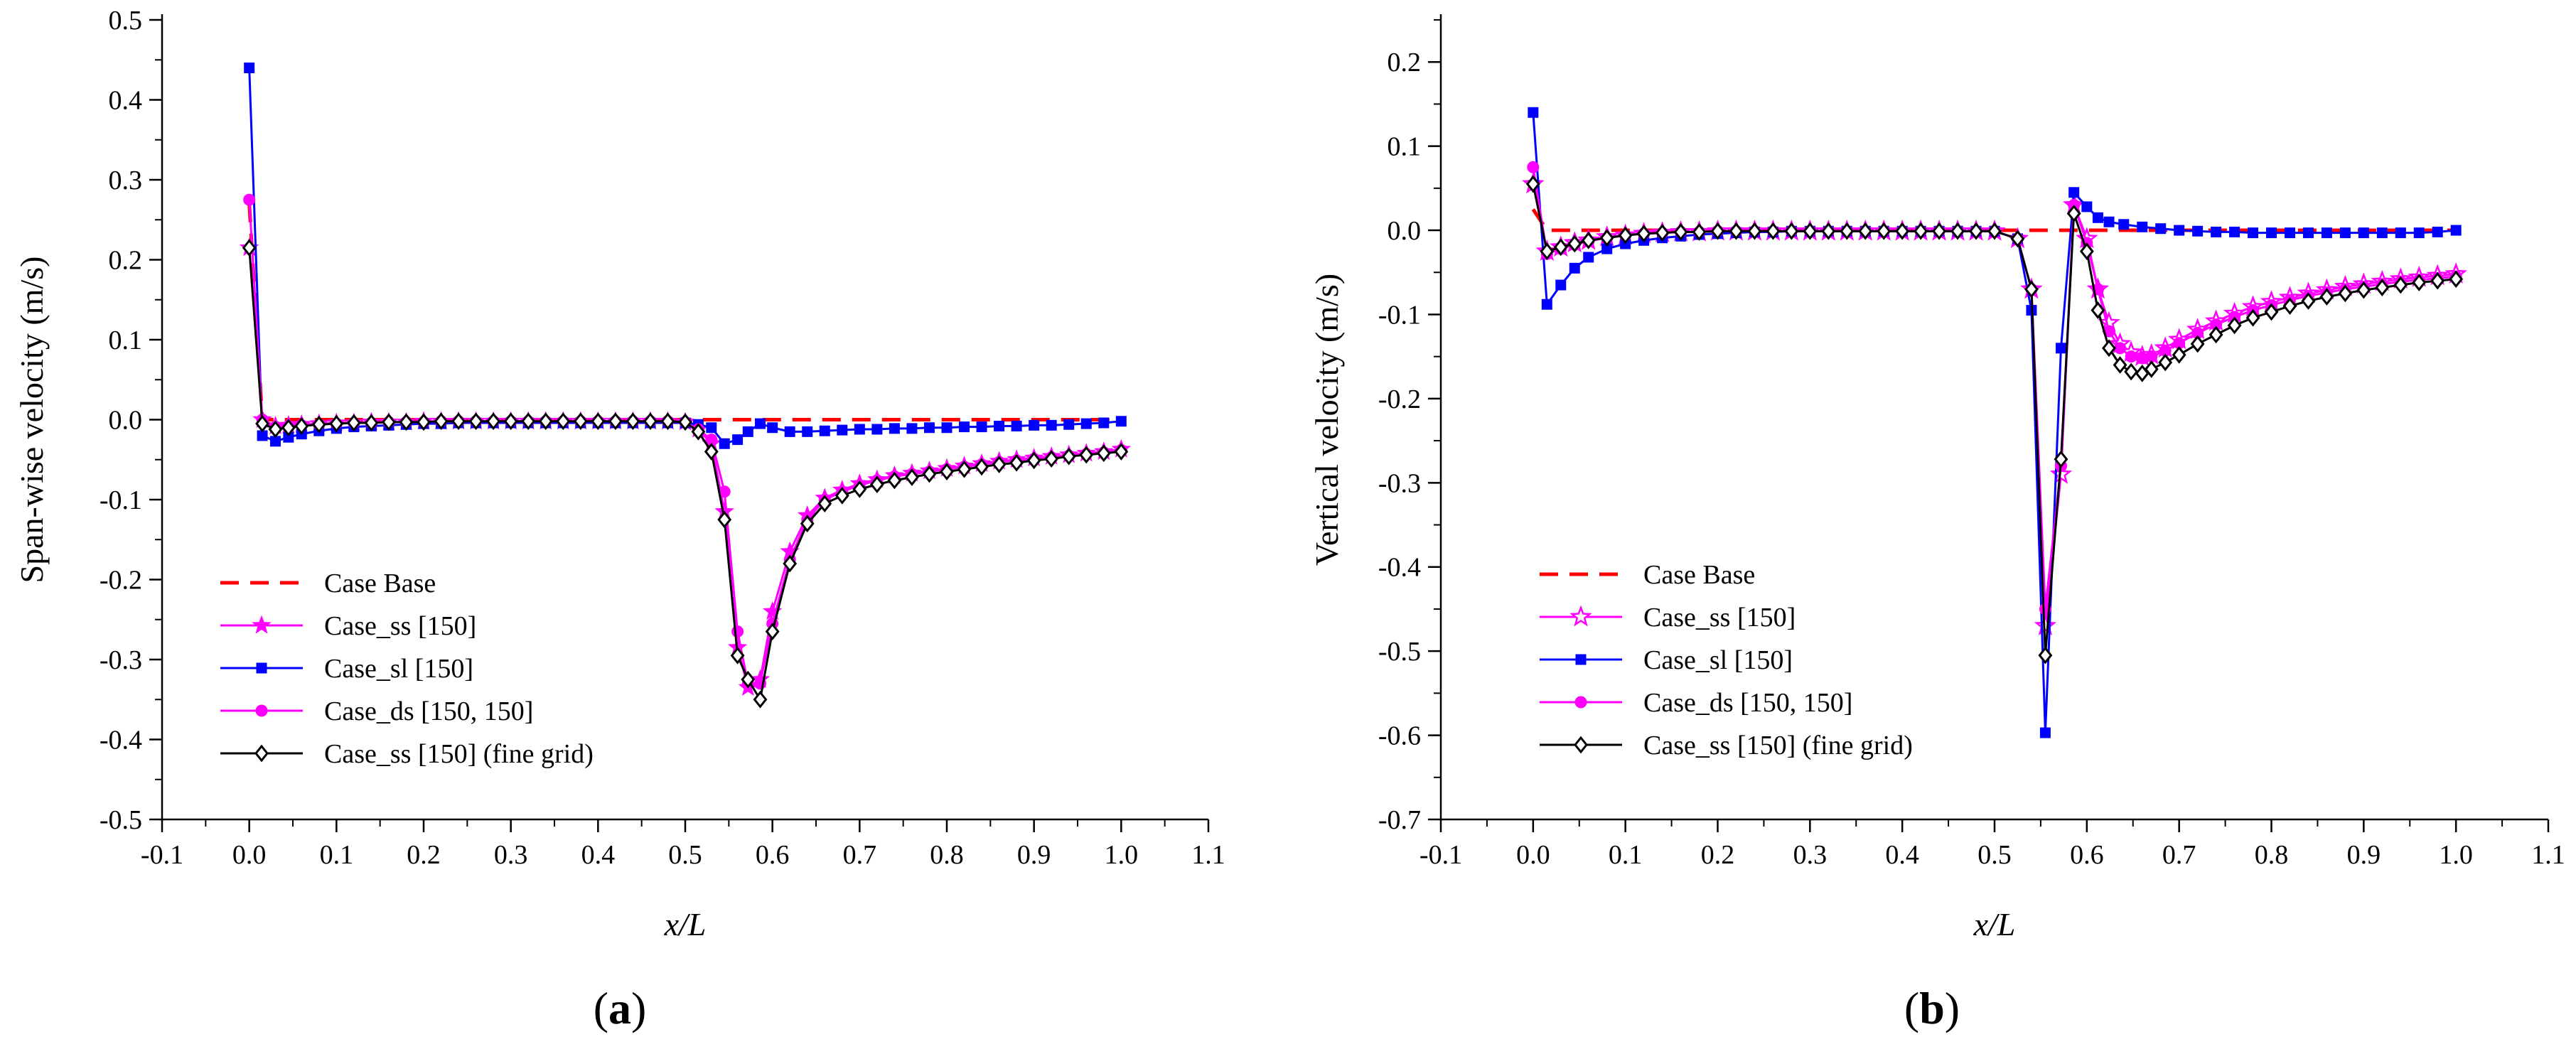  I want to click on panel-a-y-tick-label: 0.0, so click(126, 421).